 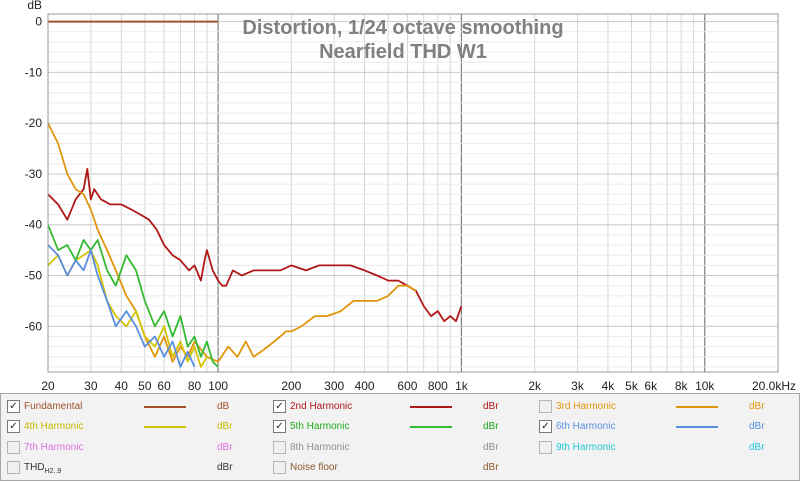 What do you see at coordinates (53, 471) in the screenshot?
I see `legend-label-subscript: H2..9` at bounding box center [53, 471].